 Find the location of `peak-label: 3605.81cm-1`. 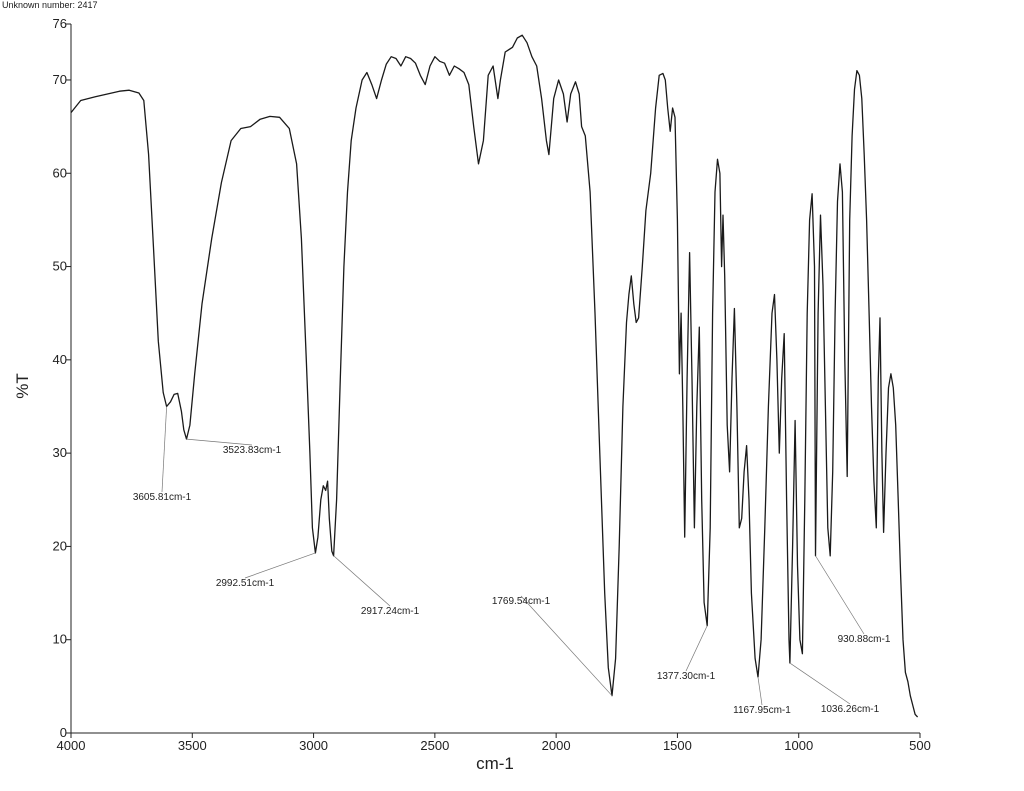

peak-label: 3605.81cm-1 is located at coordinates (162, 497).